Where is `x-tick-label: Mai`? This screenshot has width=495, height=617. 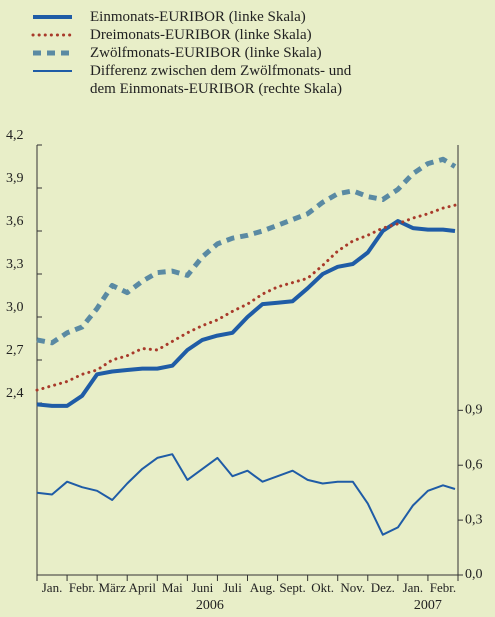 x-tick-label: Mai is located at coordinates (172, 587).